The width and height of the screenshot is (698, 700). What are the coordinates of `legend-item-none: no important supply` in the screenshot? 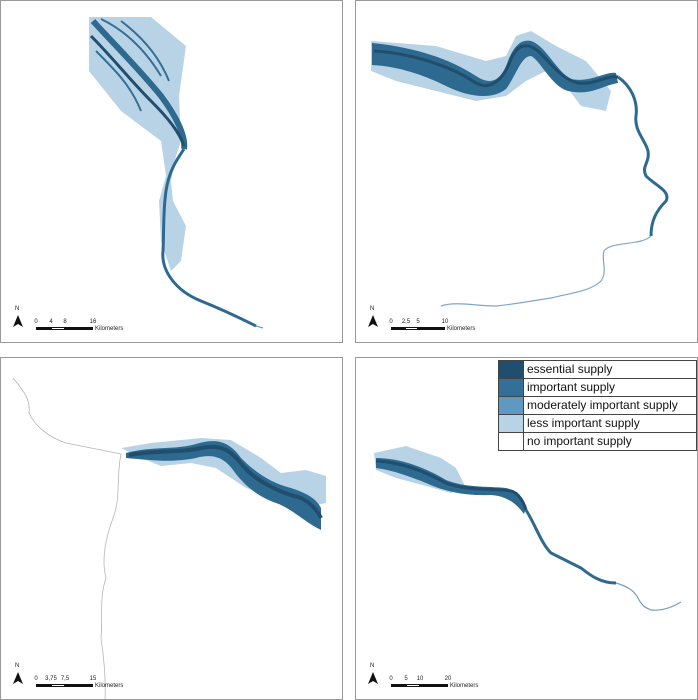 It's located at (597, 441).